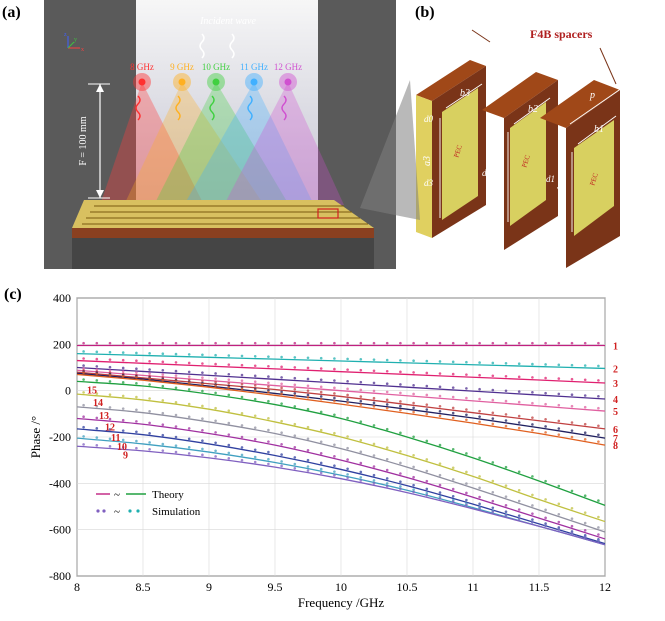 The width and height of the screenshot is (665, 621). Describe the element at coordinates (83, 140) in the screenshot. I see `focal-length-label: F = 100 mm` at that location.